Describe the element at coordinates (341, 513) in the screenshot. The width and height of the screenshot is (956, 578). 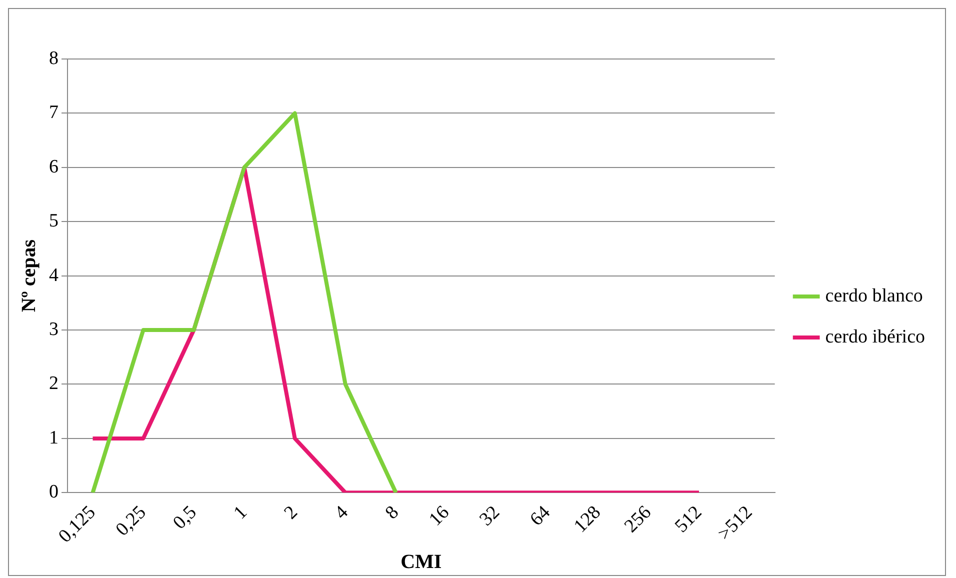
I see `x-tick-label: 4` at that location.